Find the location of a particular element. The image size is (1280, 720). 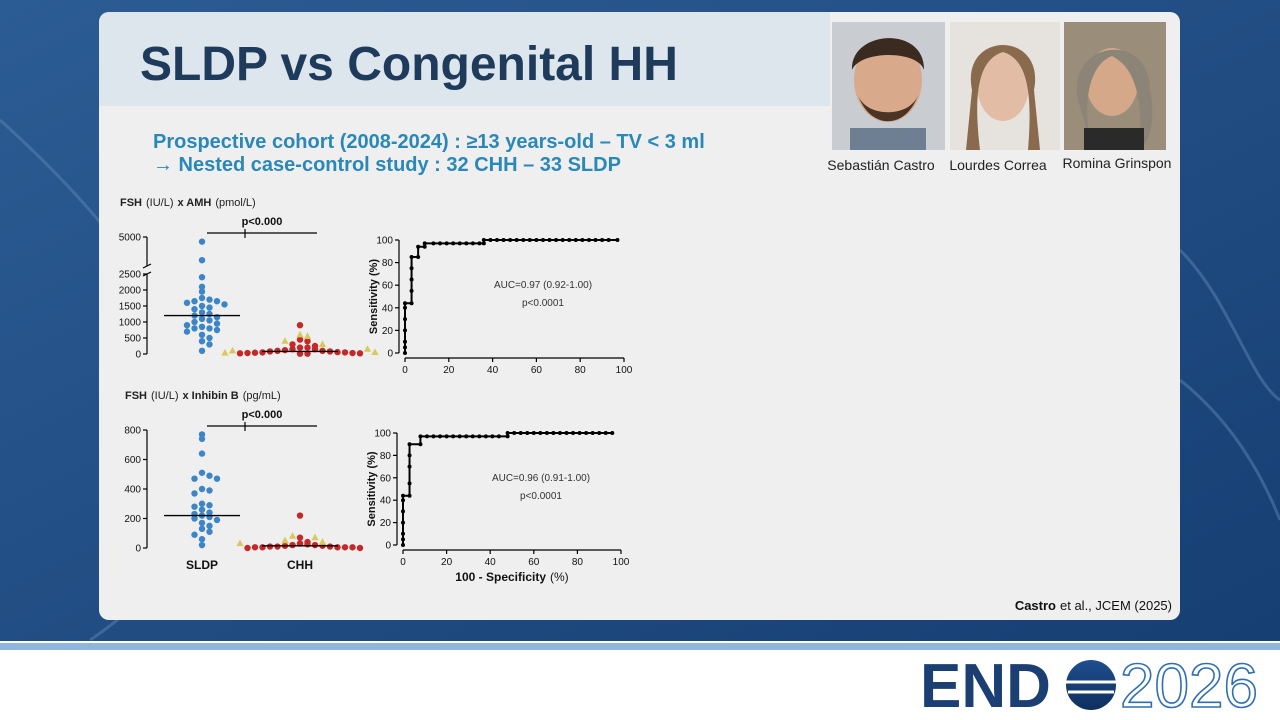

x-tick-label: 60 is located at coordinates (534, 562).